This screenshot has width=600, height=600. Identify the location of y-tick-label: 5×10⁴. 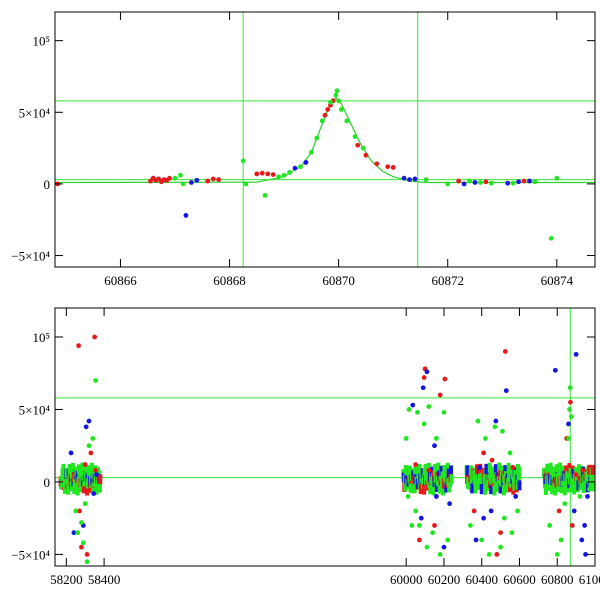
(35, 112).